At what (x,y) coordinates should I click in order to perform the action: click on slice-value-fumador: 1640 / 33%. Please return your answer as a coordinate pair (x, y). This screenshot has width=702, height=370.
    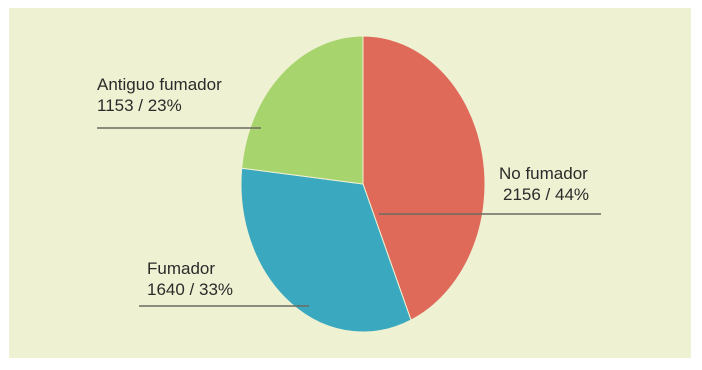
    Looking at the image, I should click on (190, 289).